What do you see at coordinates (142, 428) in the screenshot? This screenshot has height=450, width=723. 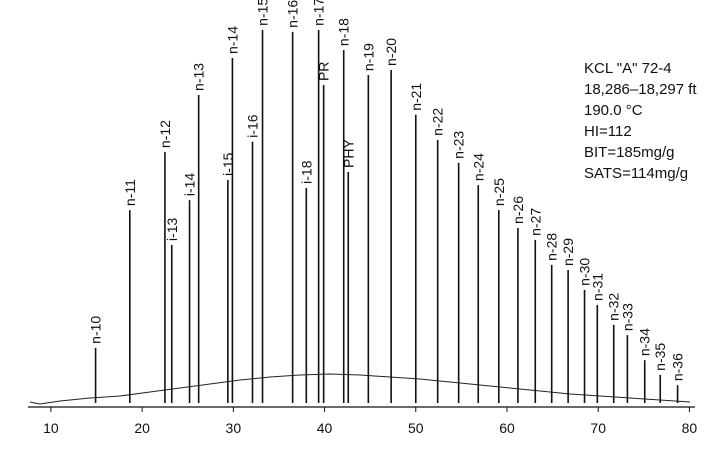 I see `x-tick-label: 20` at bounding box center [142, 428].